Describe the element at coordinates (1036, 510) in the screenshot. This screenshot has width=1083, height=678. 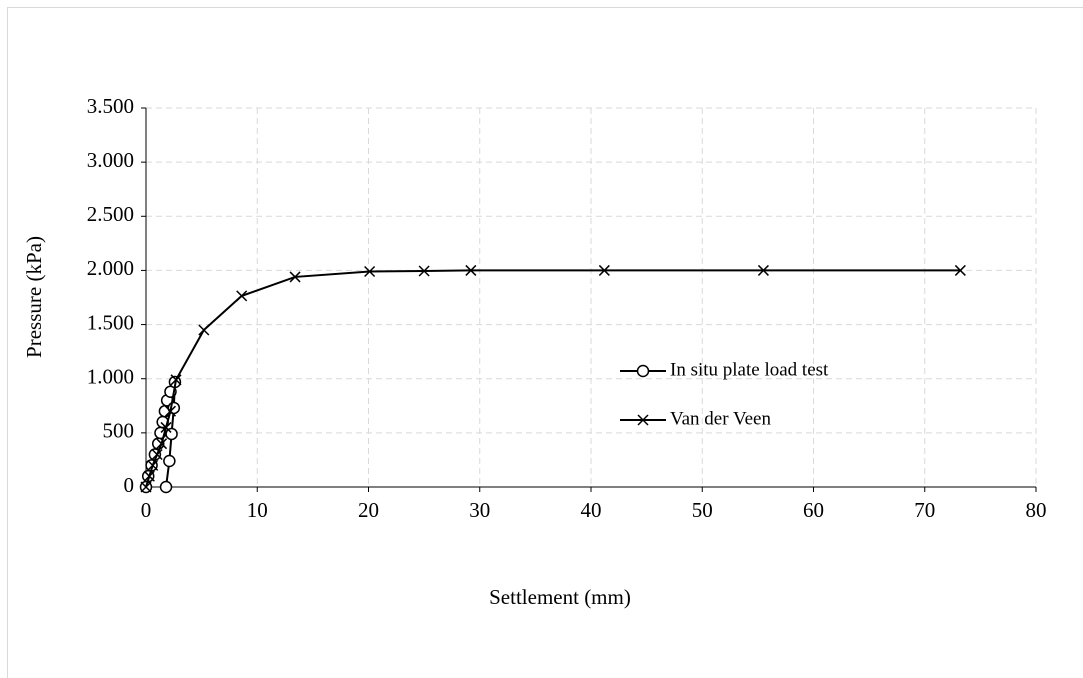
I see `x-tick-label: 80` at that location.